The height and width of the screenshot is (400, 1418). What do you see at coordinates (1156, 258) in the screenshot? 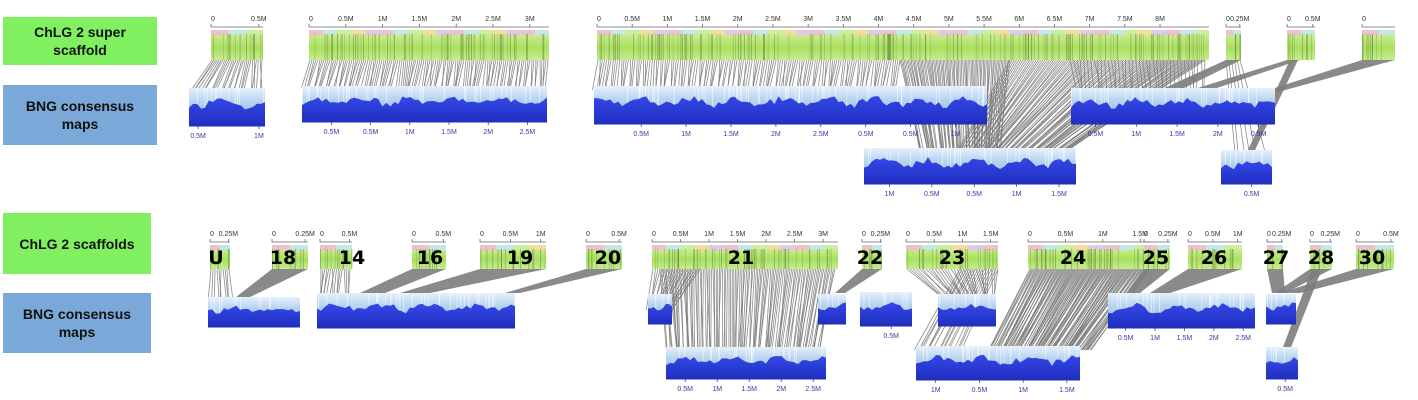
I see `scaffold-number-label: 25` at bounding box center [1156, 258].